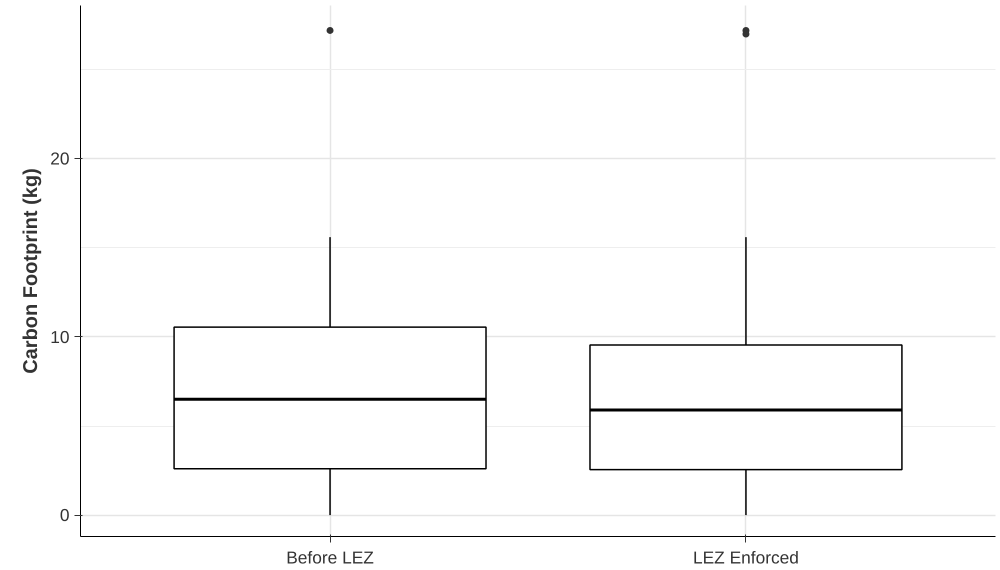 Image resolution: width=1000 pixels, height=570 pixels. What do you see at coordinates (65, 515) in the screenshot?
I see `y-tick-label: 0` at bounding box center [65, 515].